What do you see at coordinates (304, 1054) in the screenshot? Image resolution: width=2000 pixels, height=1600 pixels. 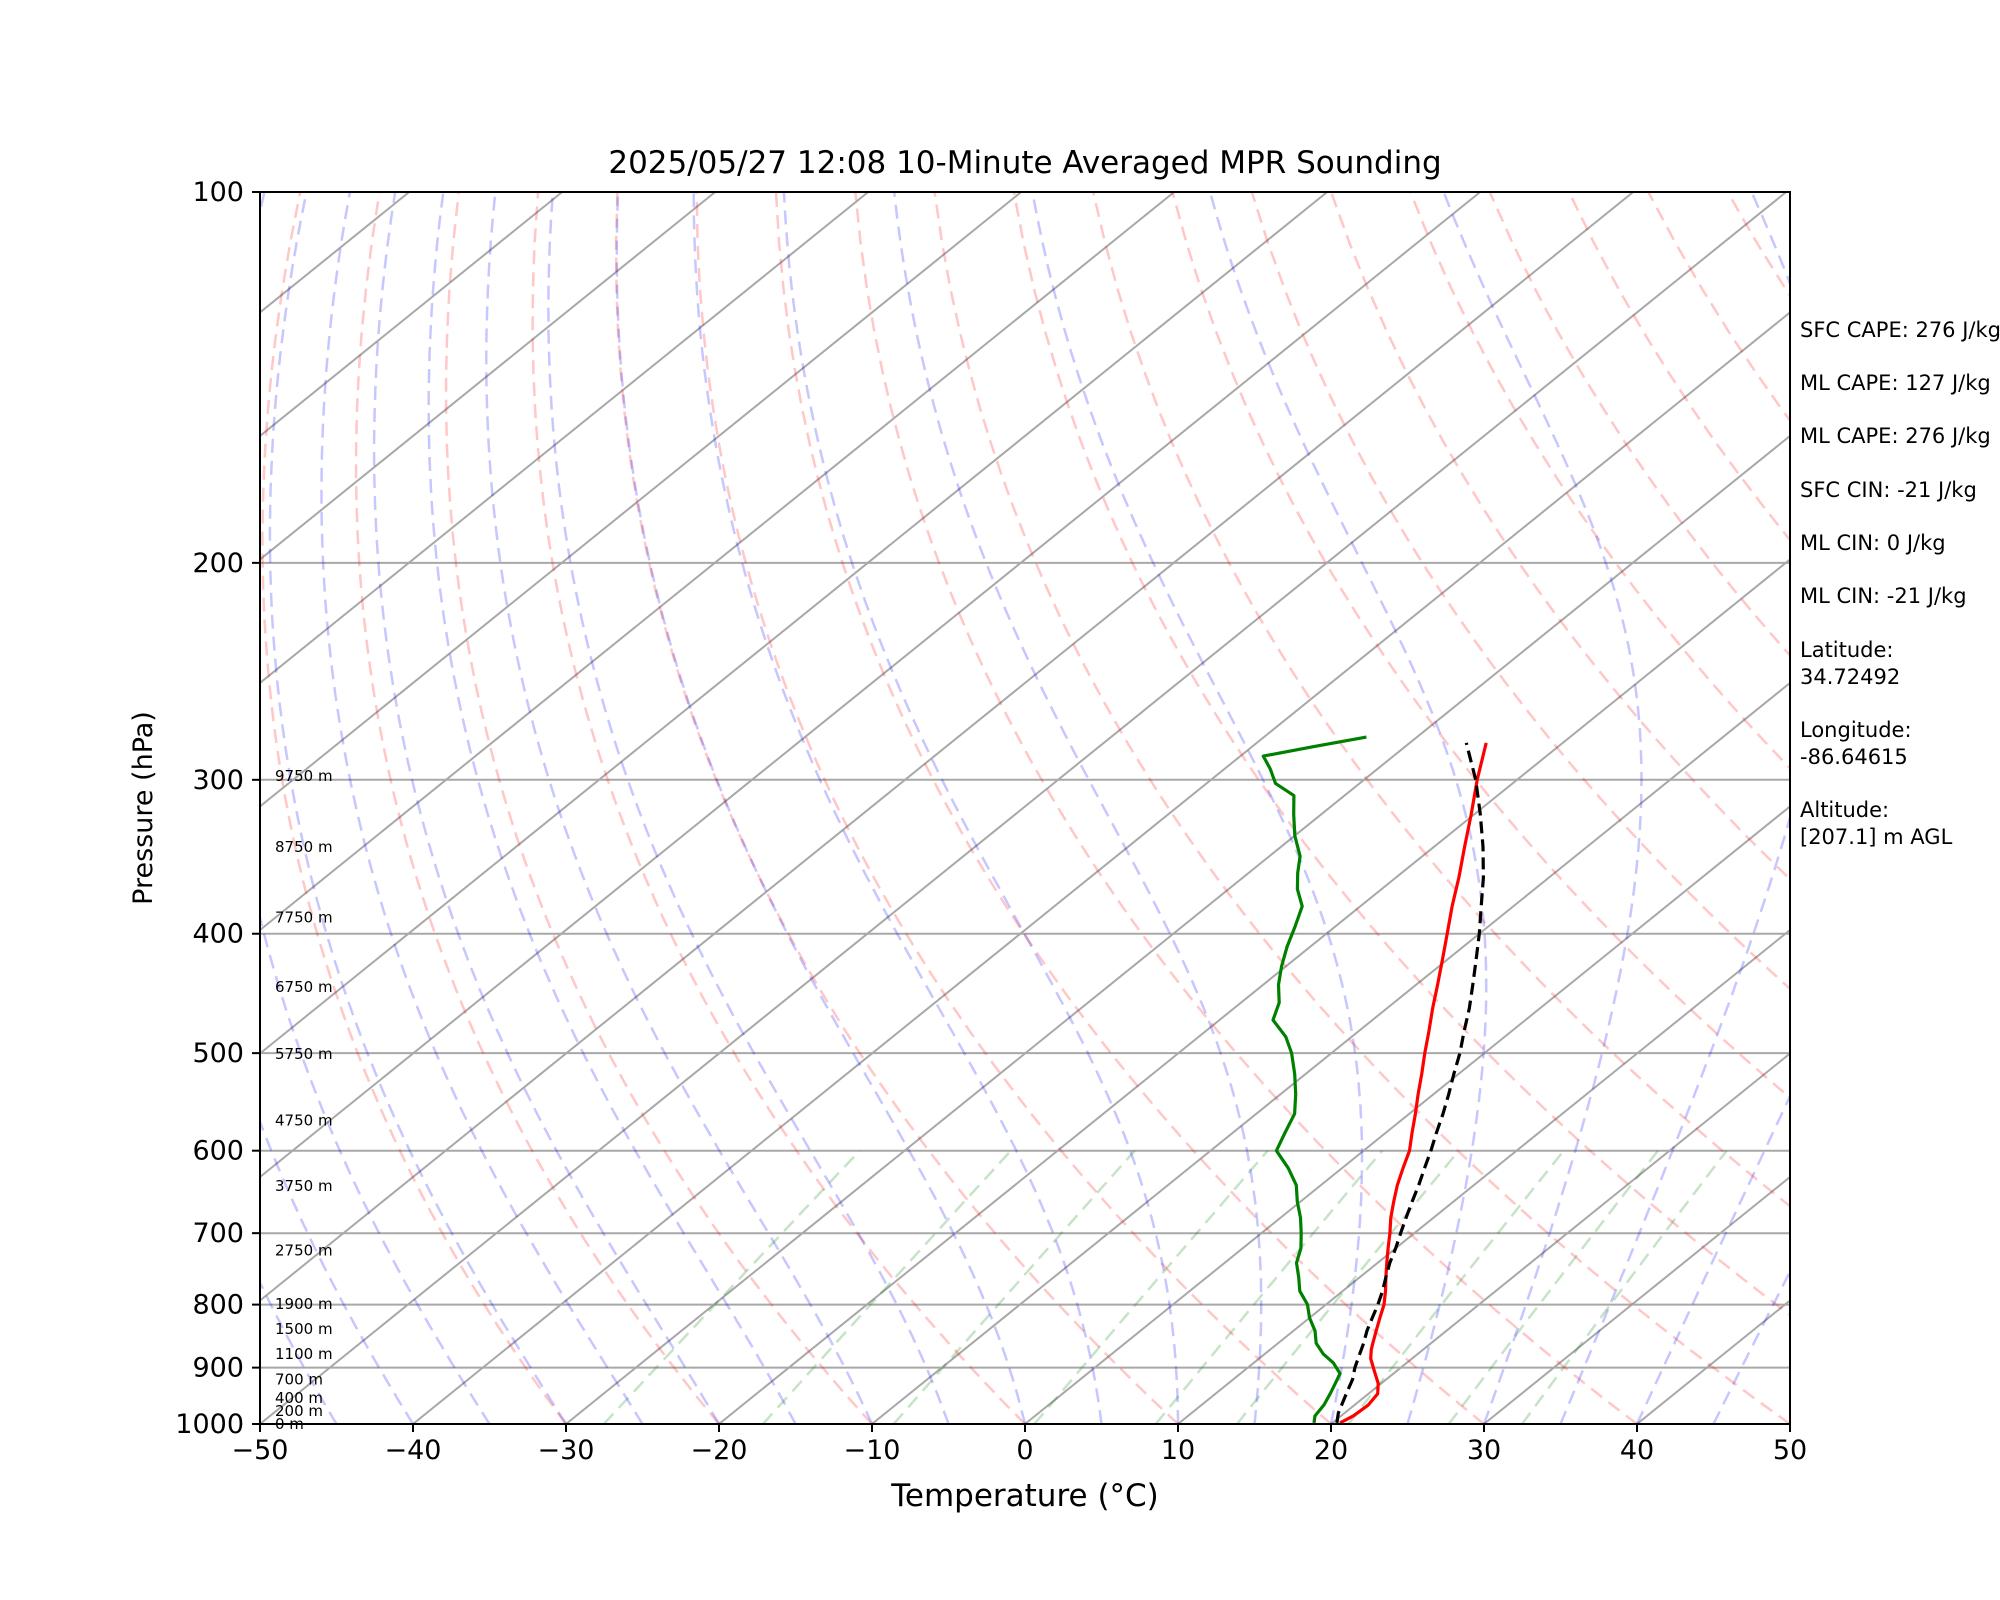 I see `height-label: 5750 m` at bounding box center [304, 1054].